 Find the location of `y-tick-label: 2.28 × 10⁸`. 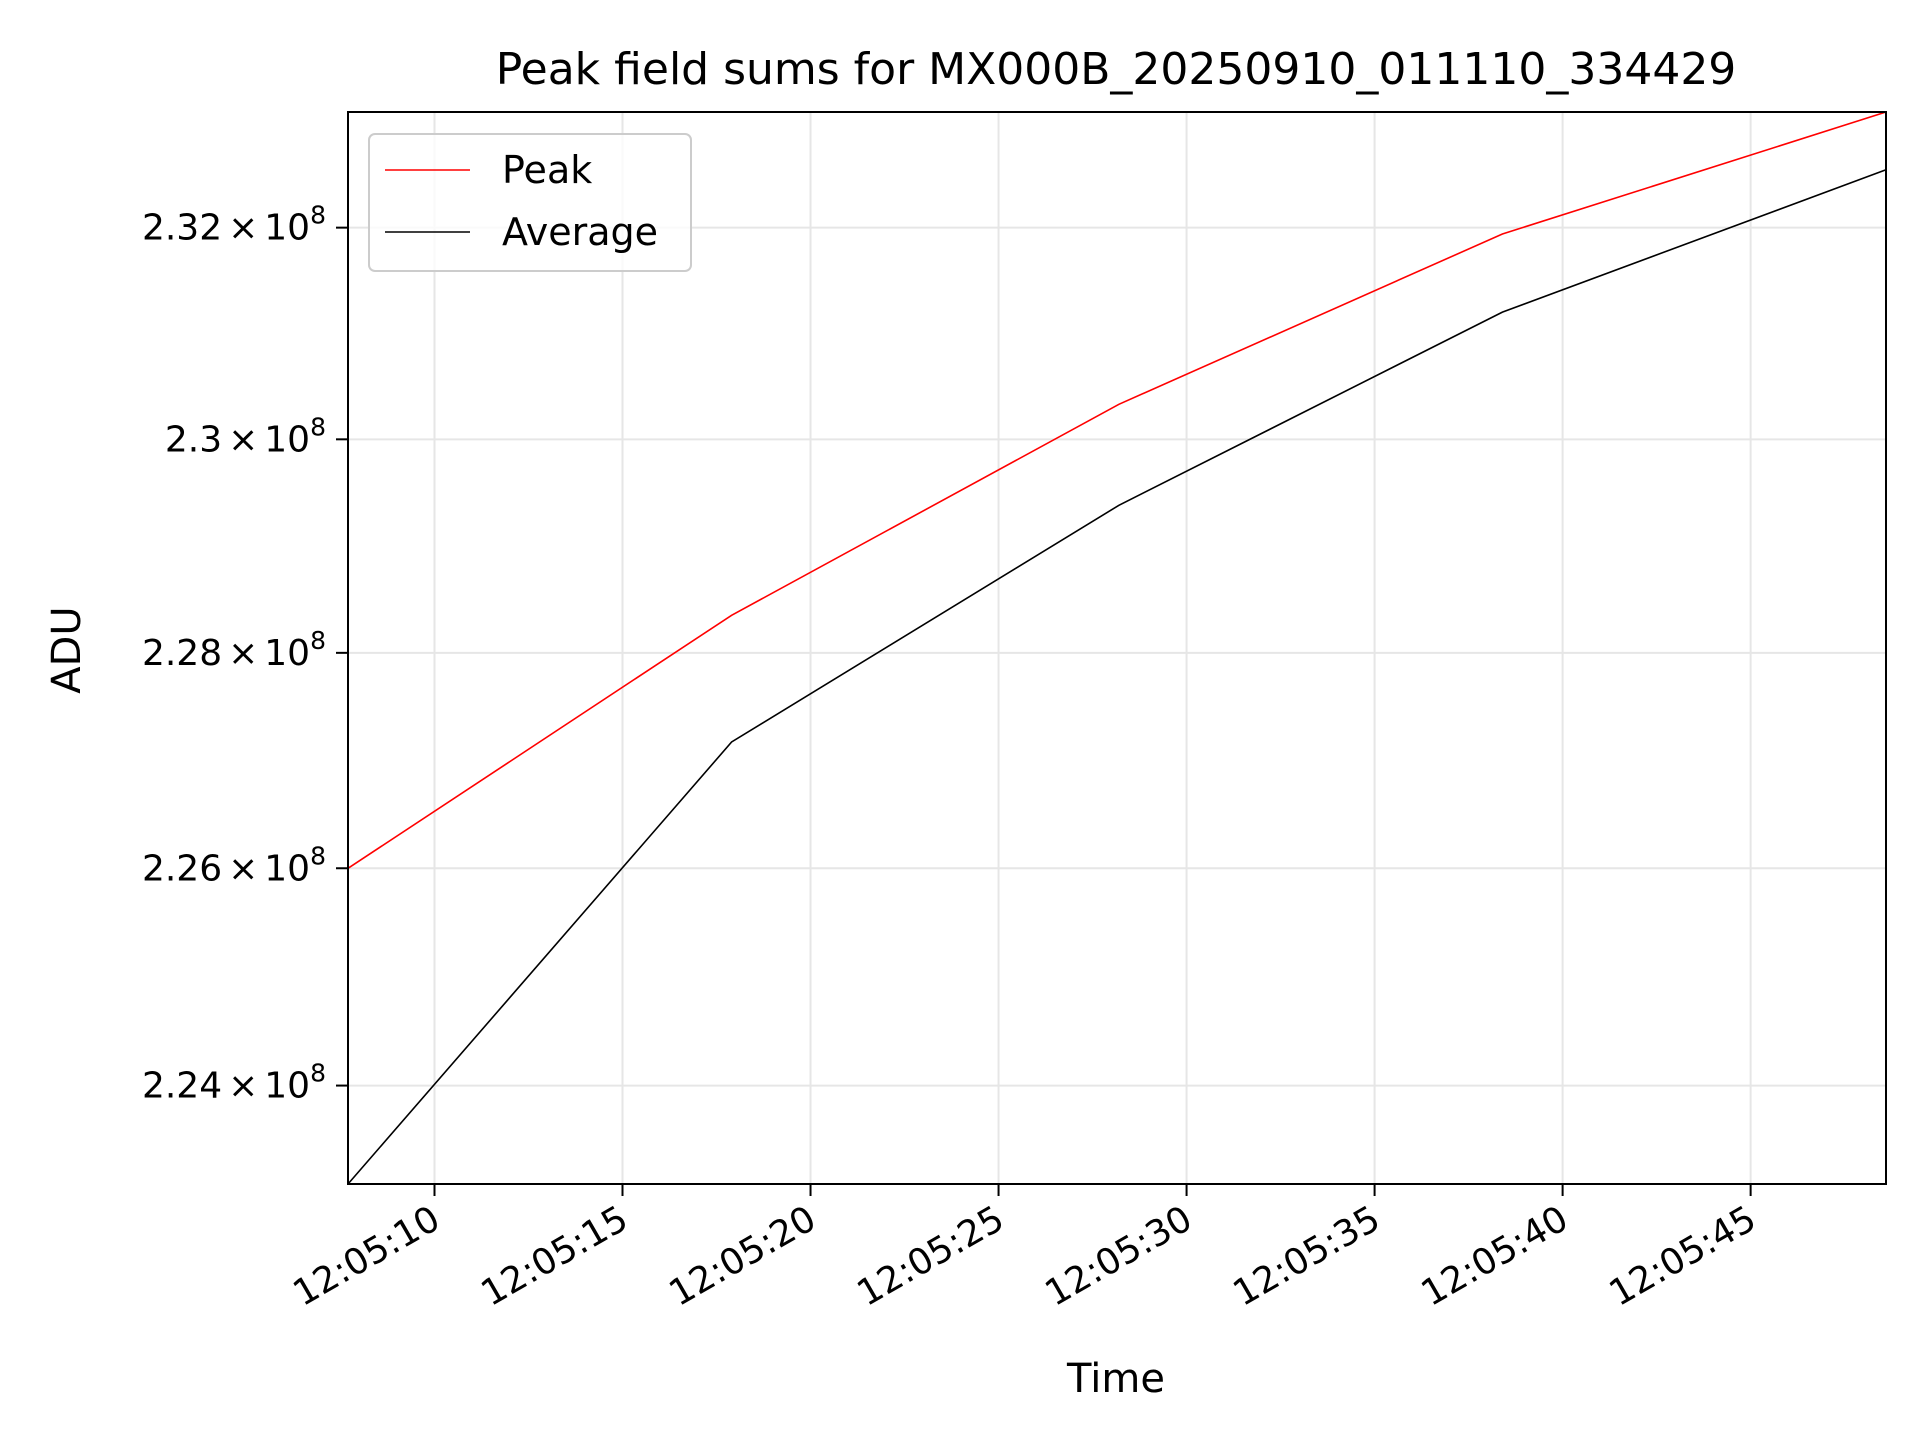

y-tick-label: 2.28 × 10⁸ is located at coordinates (234, 650).